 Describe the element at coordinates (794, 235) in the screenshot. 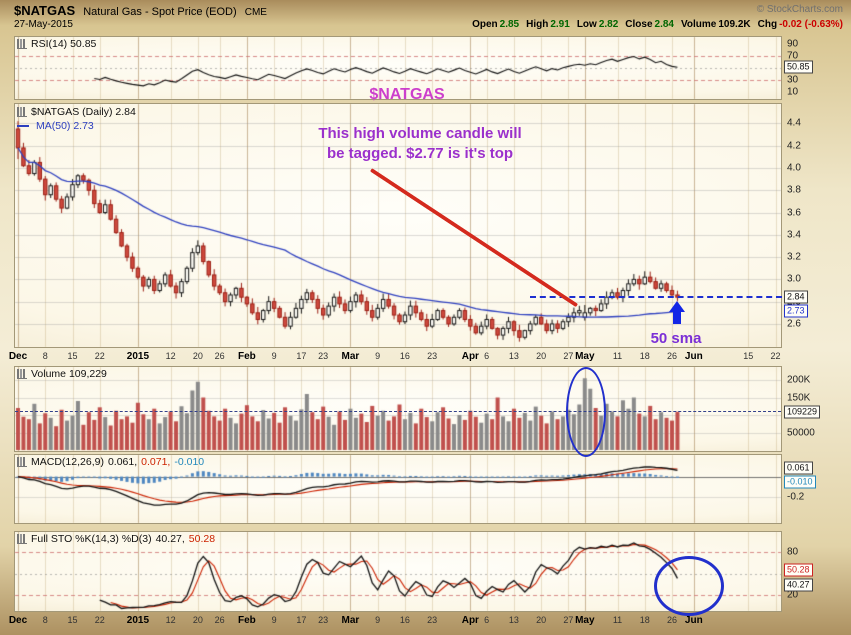

I see `price-axis-tick: 3.4` at that location.